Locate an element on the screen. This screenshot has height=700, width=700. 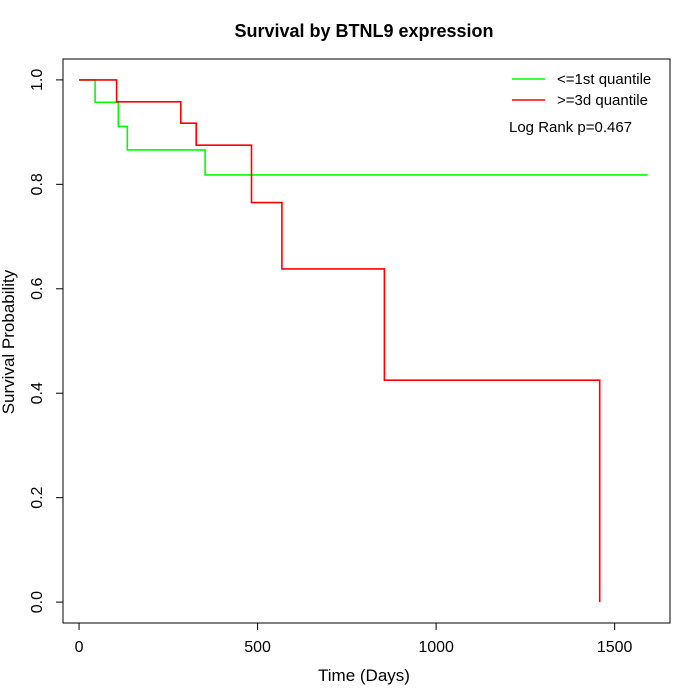
legend-label-low: <=1st quantile is located at coordinates (604, 79).